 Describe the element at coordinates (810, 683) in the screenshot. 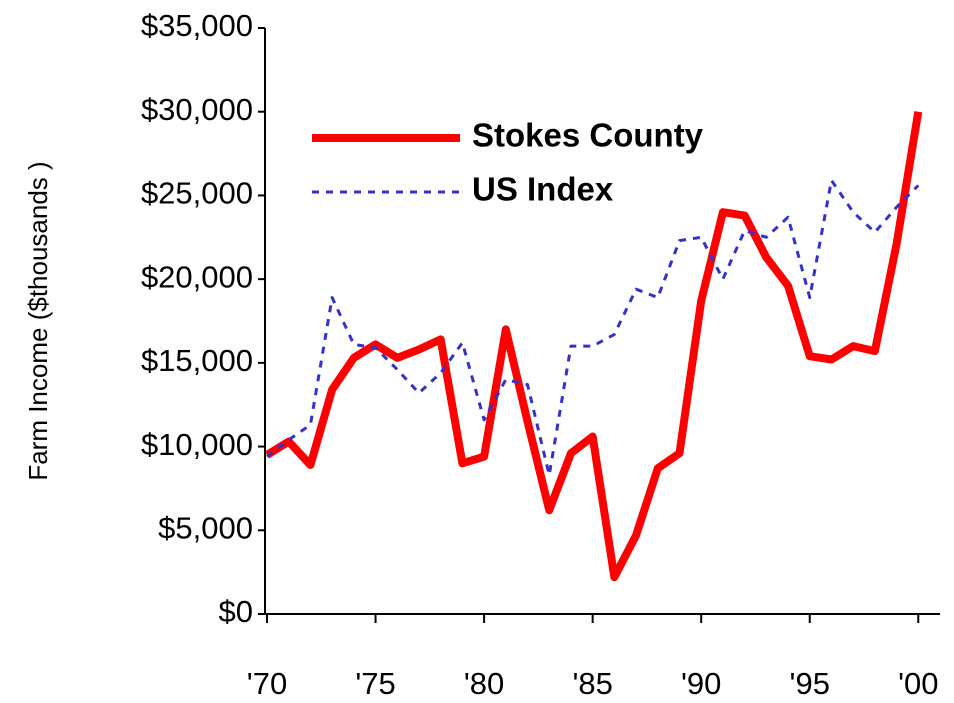

I see `x-tick-label: '95` at that location.